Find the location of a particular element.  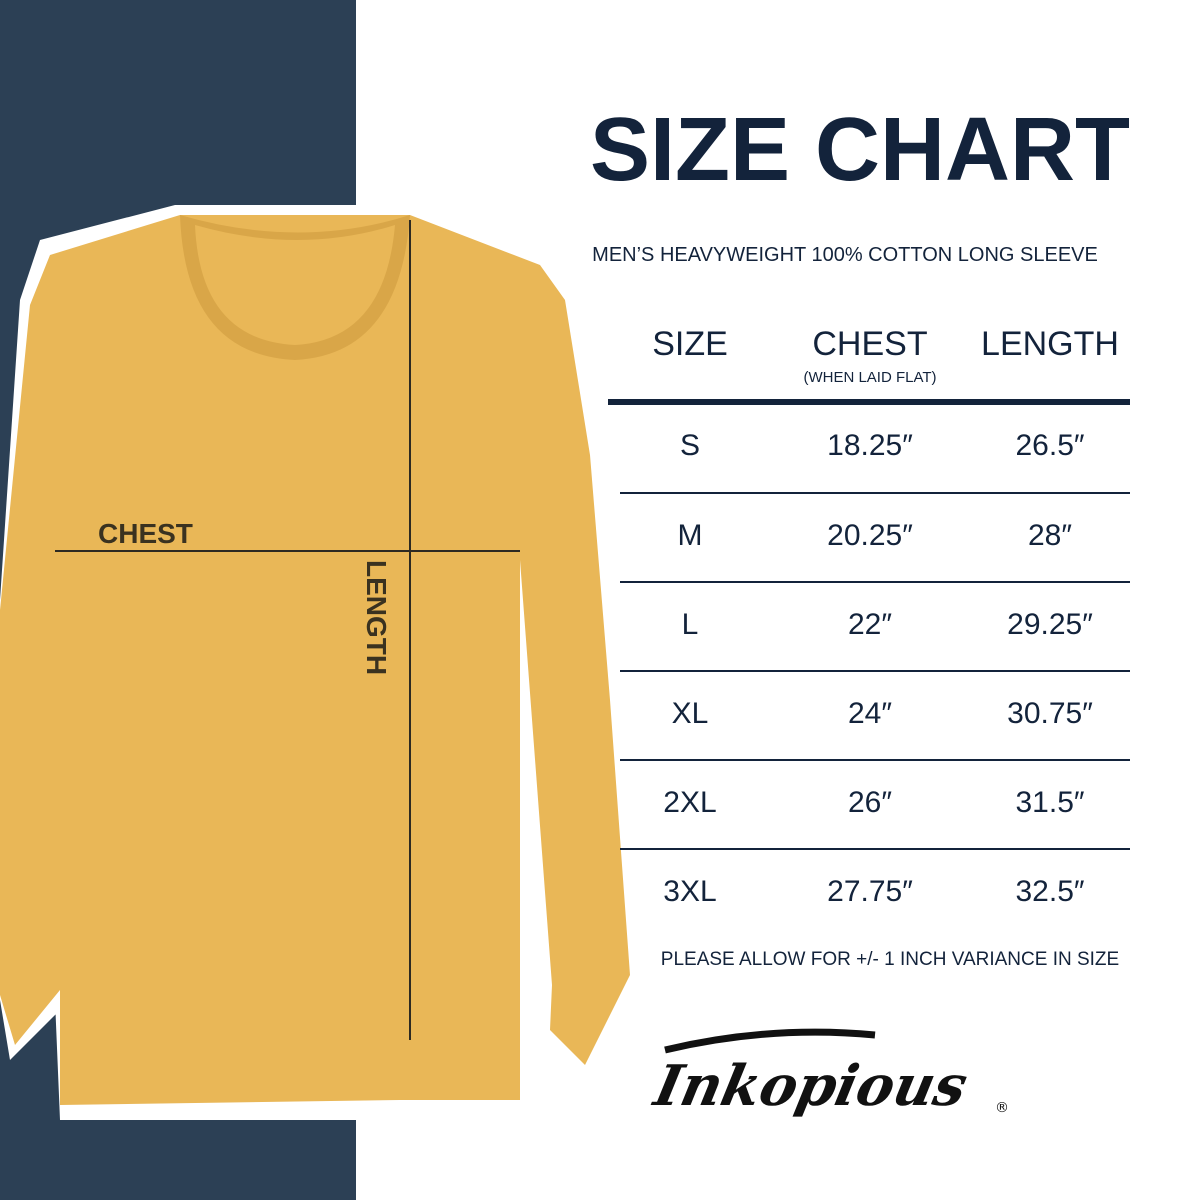

cell-chest: 22″ is located at coordinates (870, 624).